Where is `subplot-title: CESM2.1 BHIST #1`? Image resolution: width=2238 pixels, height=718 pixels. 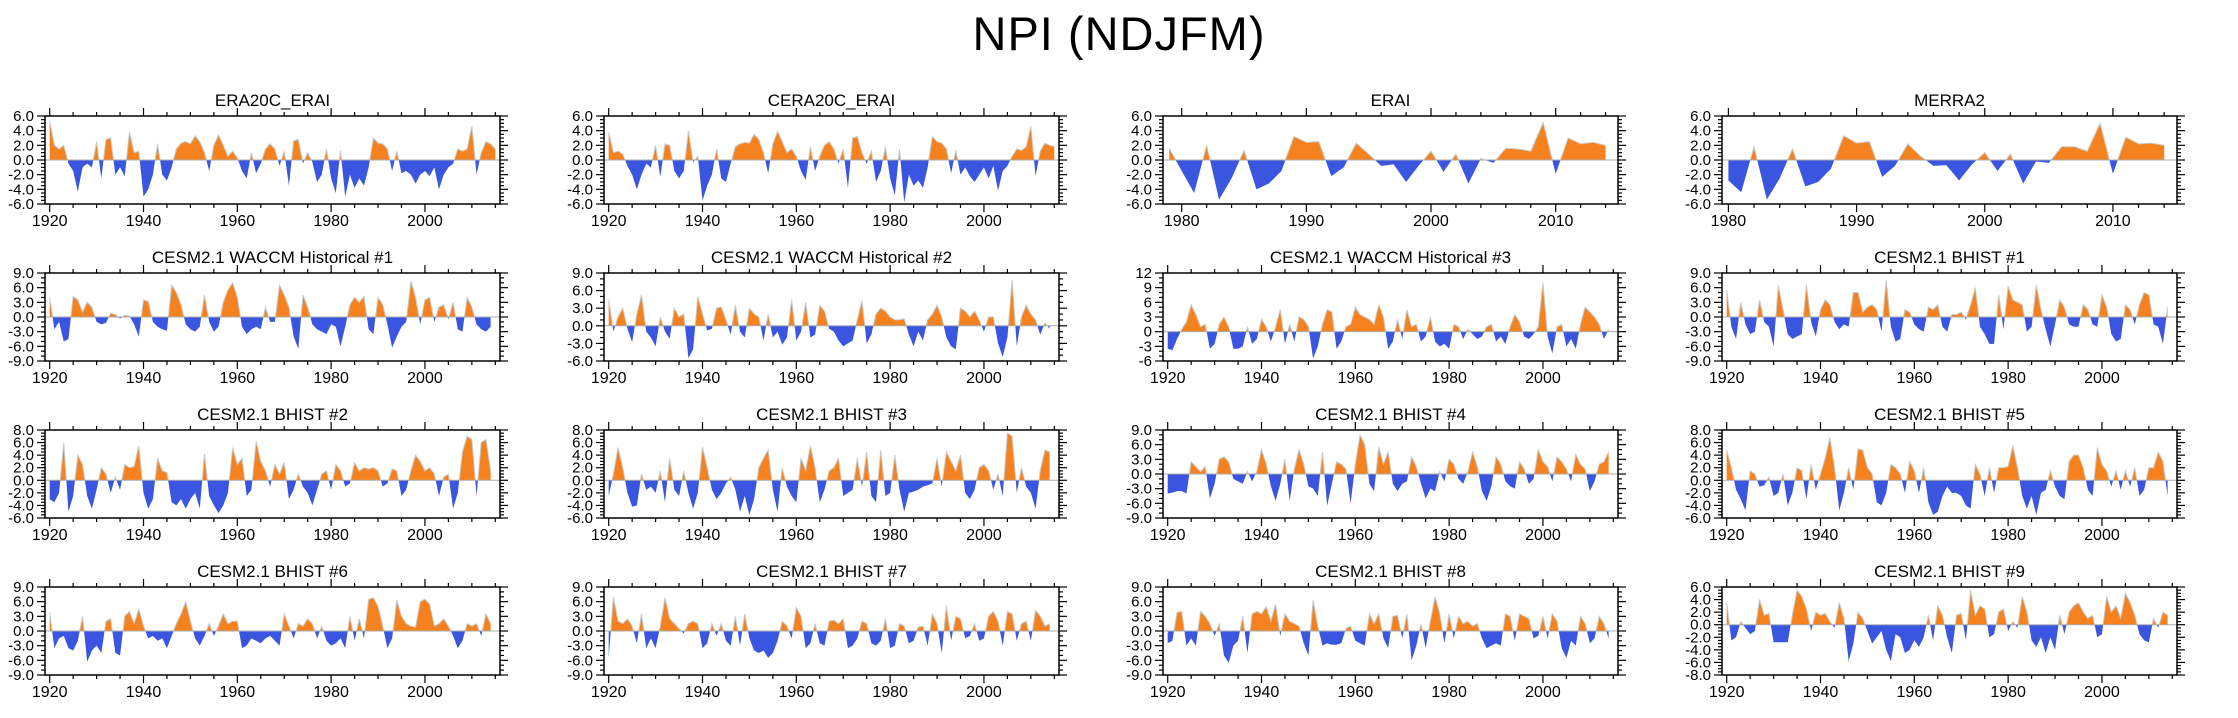
subplot-title: CESM2.1 BHIST #1 is located at coordinates (1949, 257).